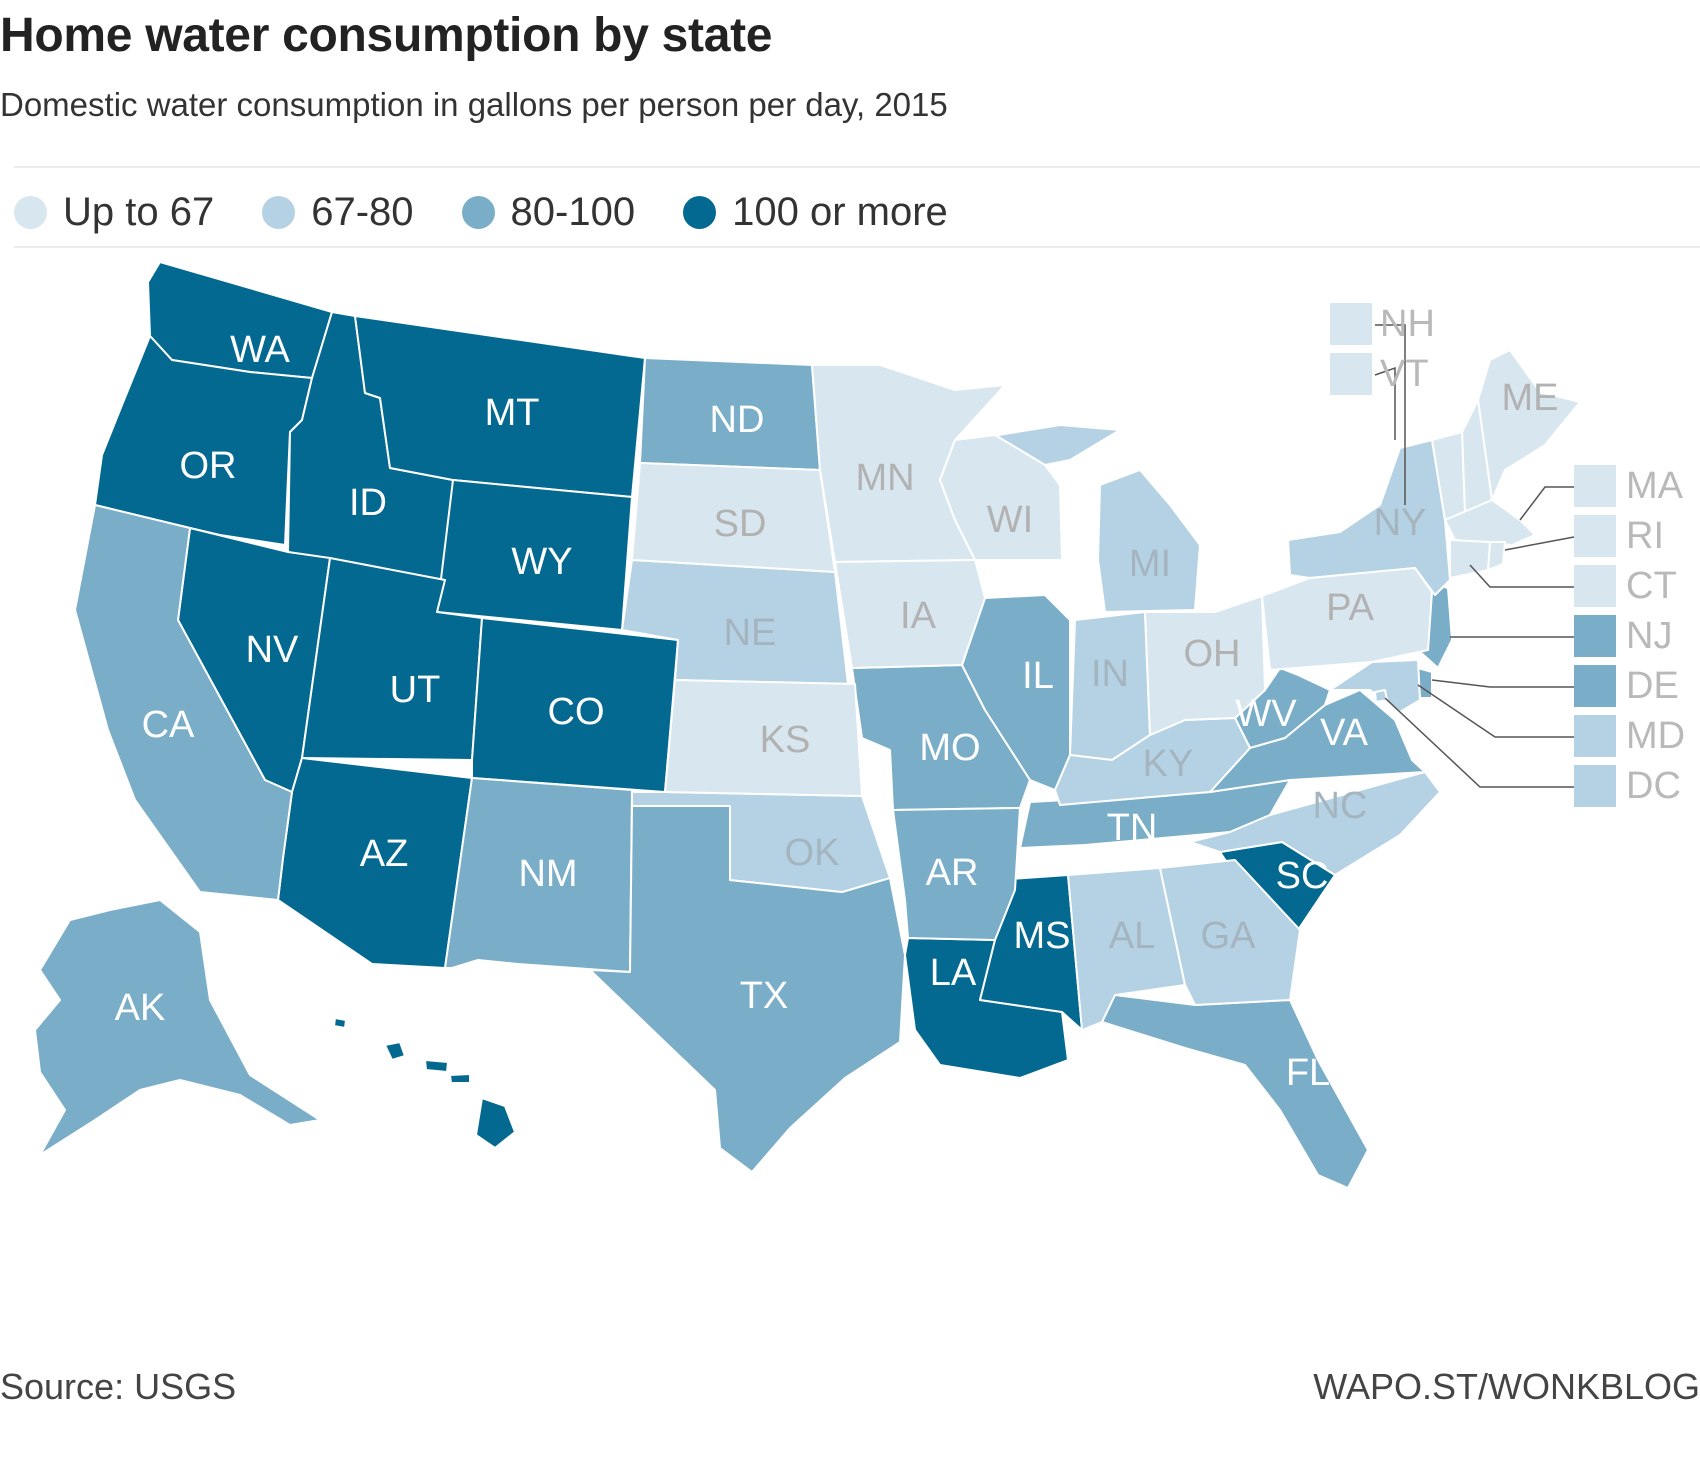  I want to click on callout-swatch-vt, so click(1351, 374).